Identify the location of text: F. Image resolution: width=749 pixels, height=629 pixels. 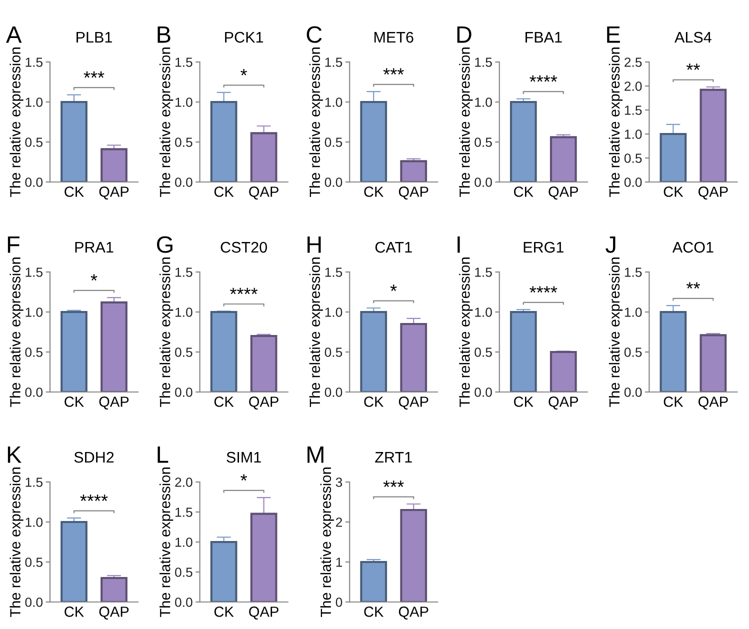
(14, 244).